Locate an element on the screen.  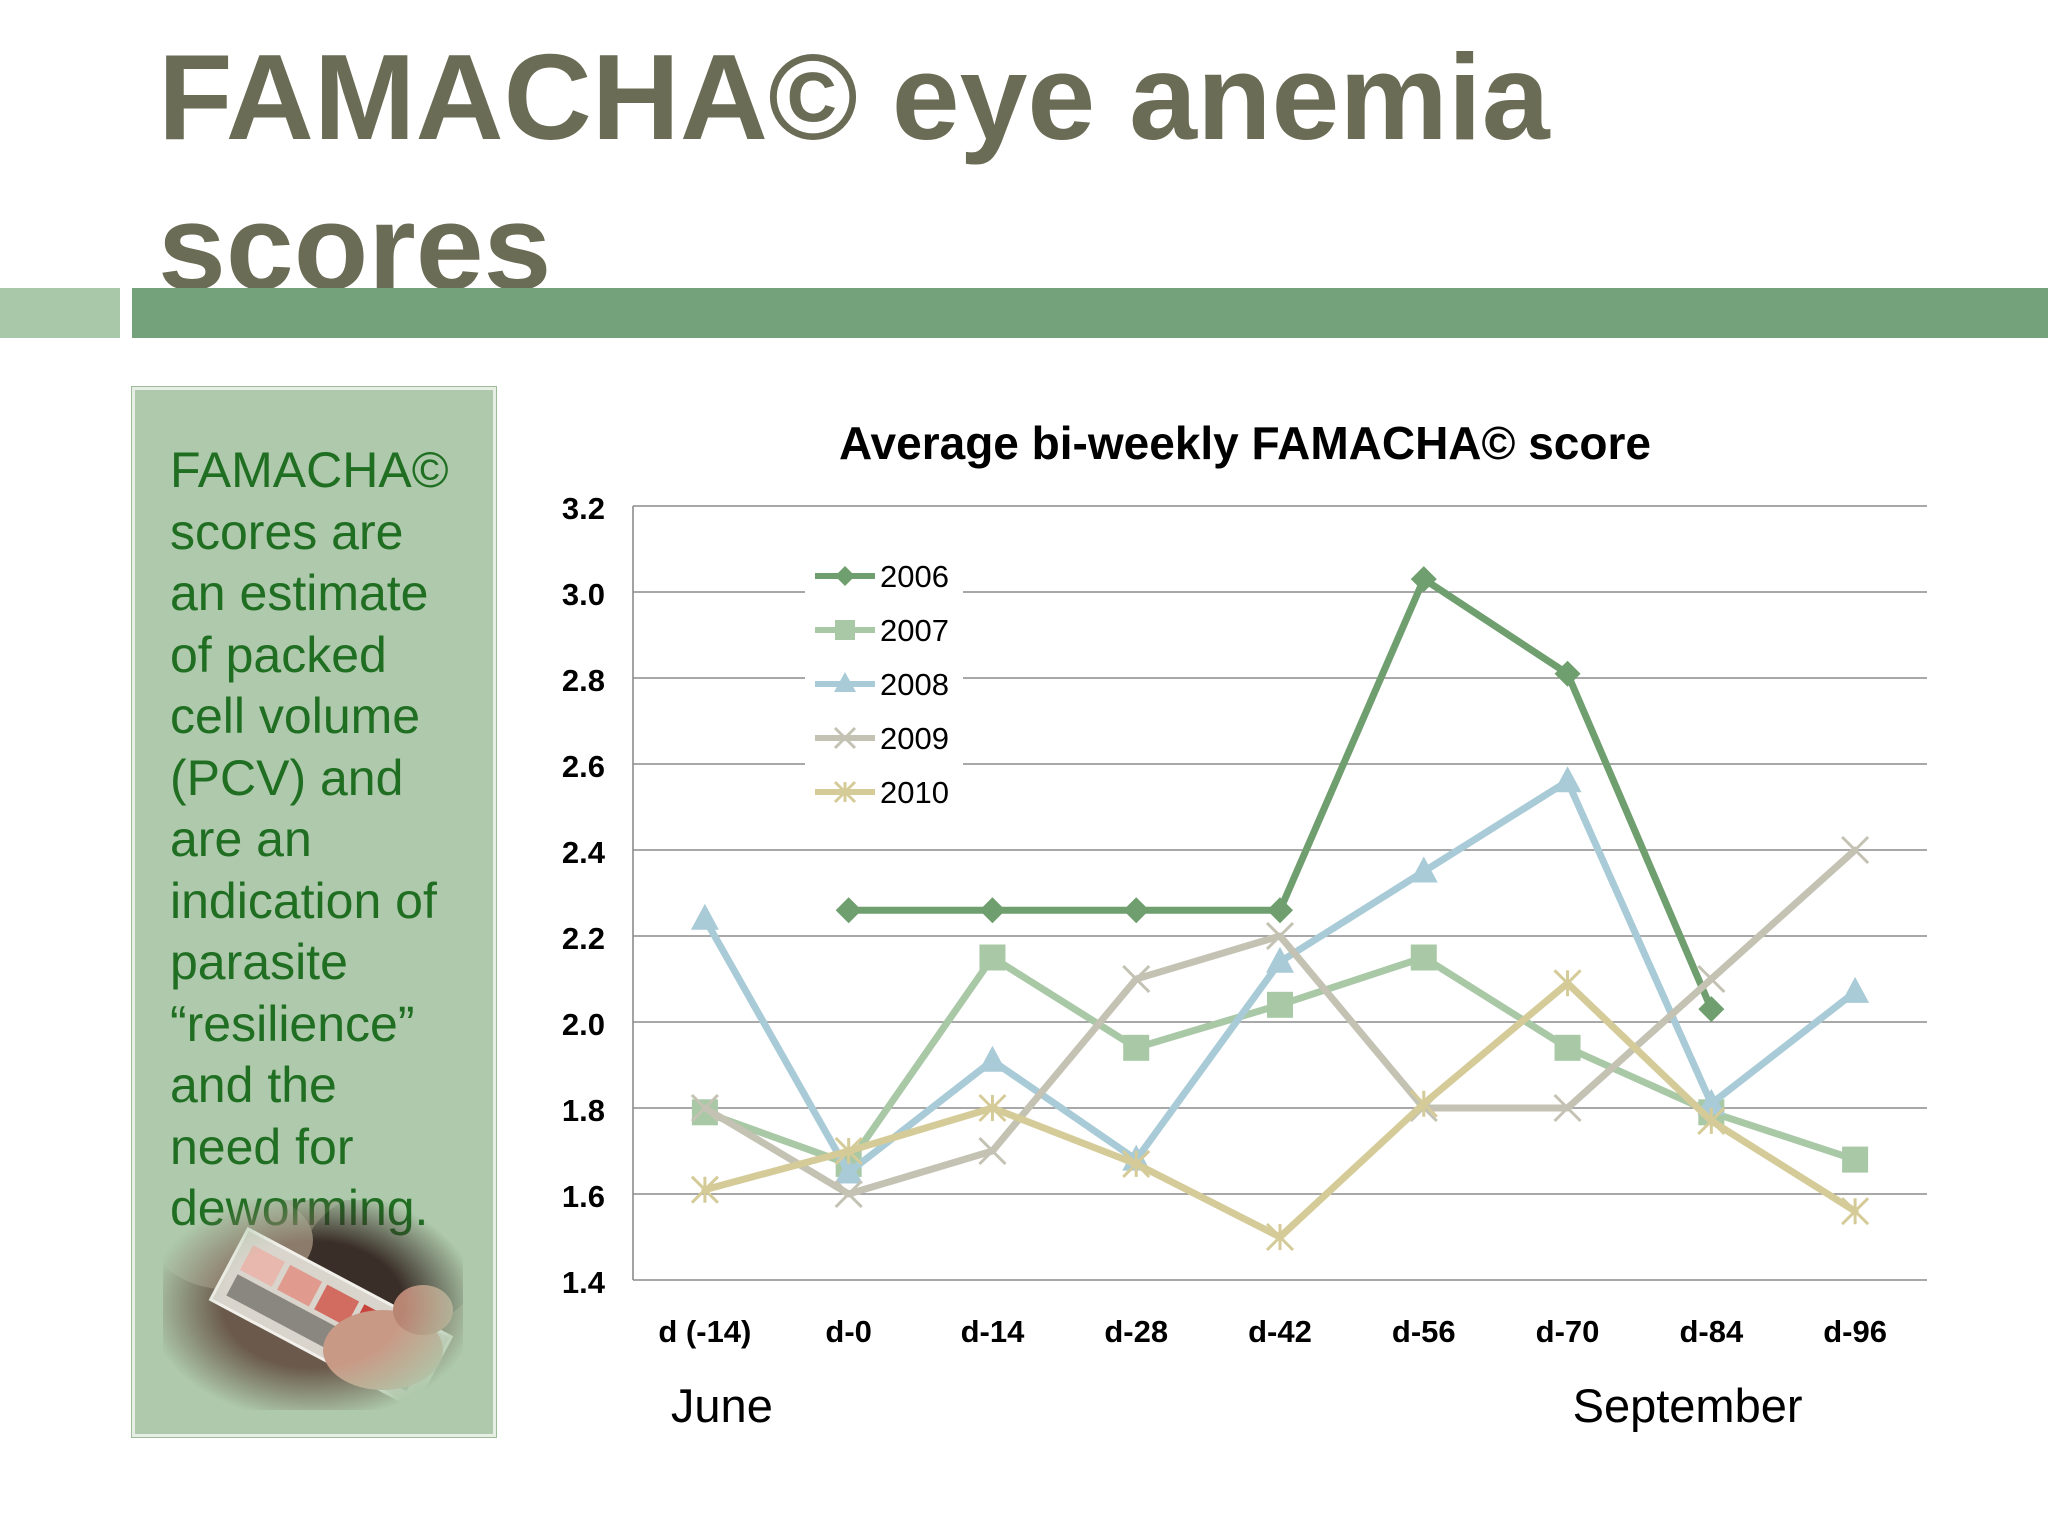
series-2006 is located at coordinates (1280, 794).